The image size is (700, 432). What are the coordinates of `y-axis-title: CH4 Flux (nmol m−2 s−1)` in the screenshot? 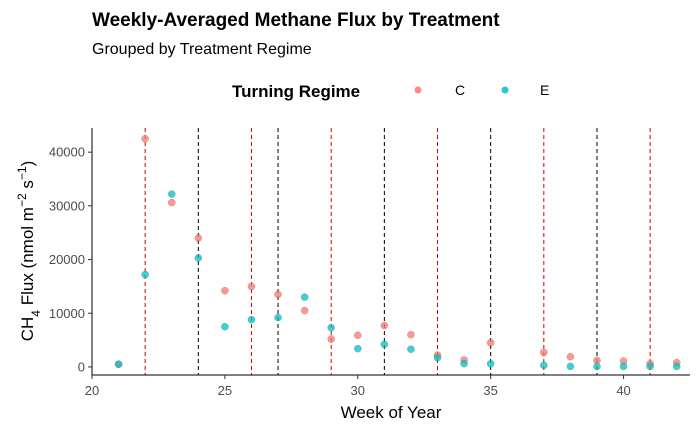 It's located at (29, 251).